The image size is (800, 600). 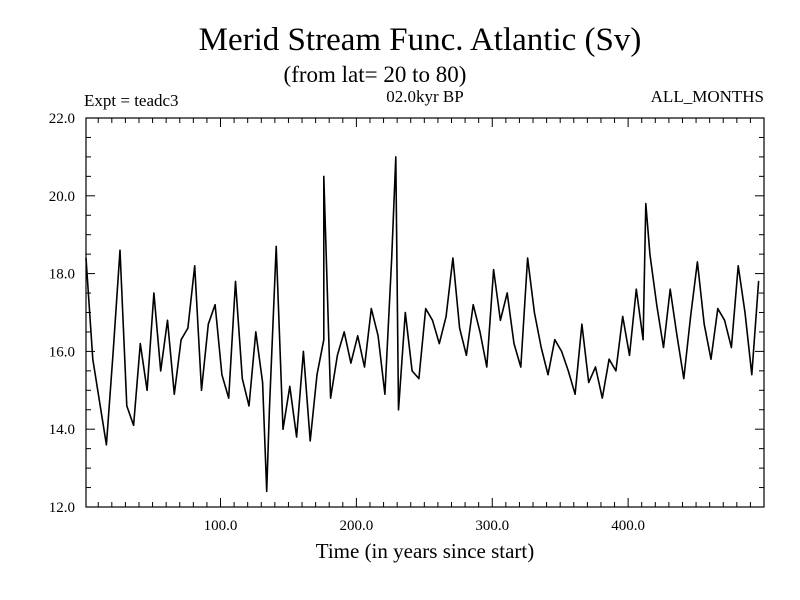 I want to click on y-axis-tick-labels: 12.0 14.0 16.0 18.0 20.0 22.0, so click(x=62, y=313).